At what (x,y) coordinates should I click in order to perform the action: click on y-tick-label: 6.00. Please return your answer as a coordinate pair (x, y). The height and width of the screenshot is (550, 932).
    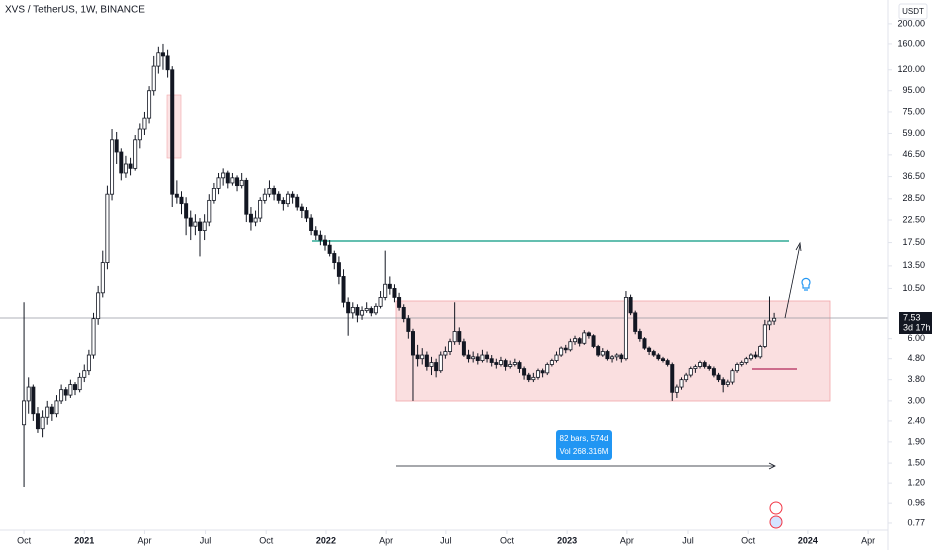
    Looking at the image, I should click on (916, 338).